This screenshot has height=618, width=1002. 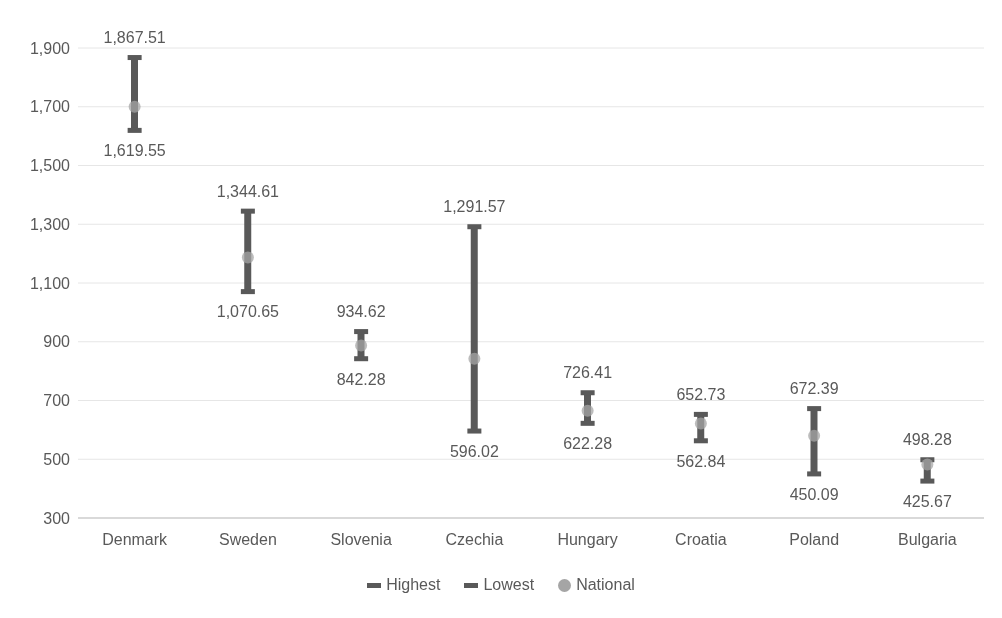 I want to click on x-tick-label: Slovenia, so click(x=361, y=540).